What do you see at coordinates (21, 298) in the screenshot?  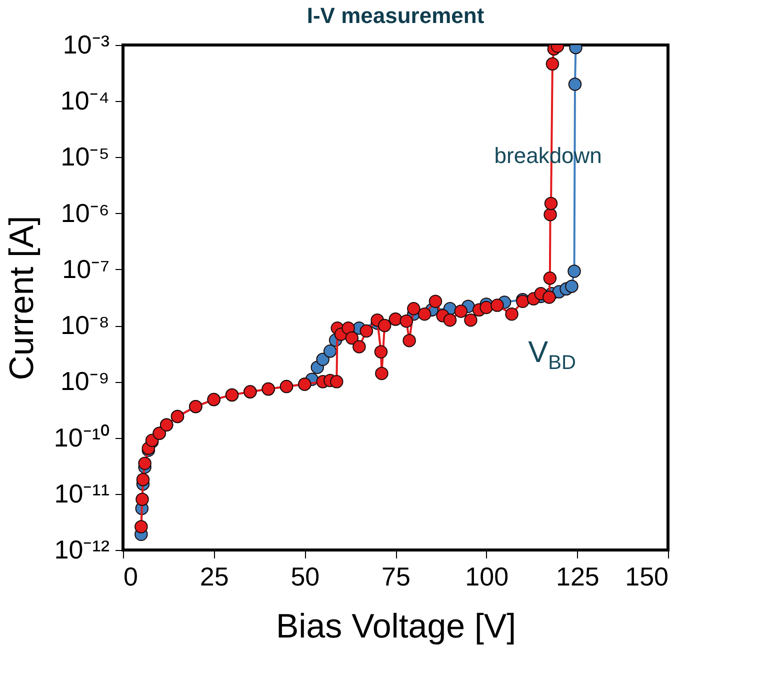 I see `y-axis-title: Current [A]` at bounding box center [21, 298].